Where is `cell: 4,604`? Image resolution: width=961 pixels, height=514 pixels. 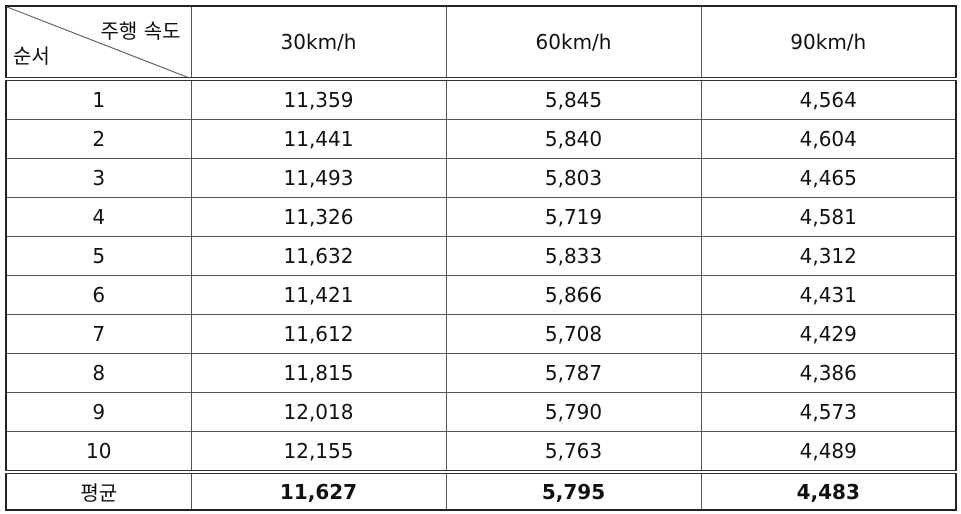 cell: 4,604 is located at coordinates (828, 139).